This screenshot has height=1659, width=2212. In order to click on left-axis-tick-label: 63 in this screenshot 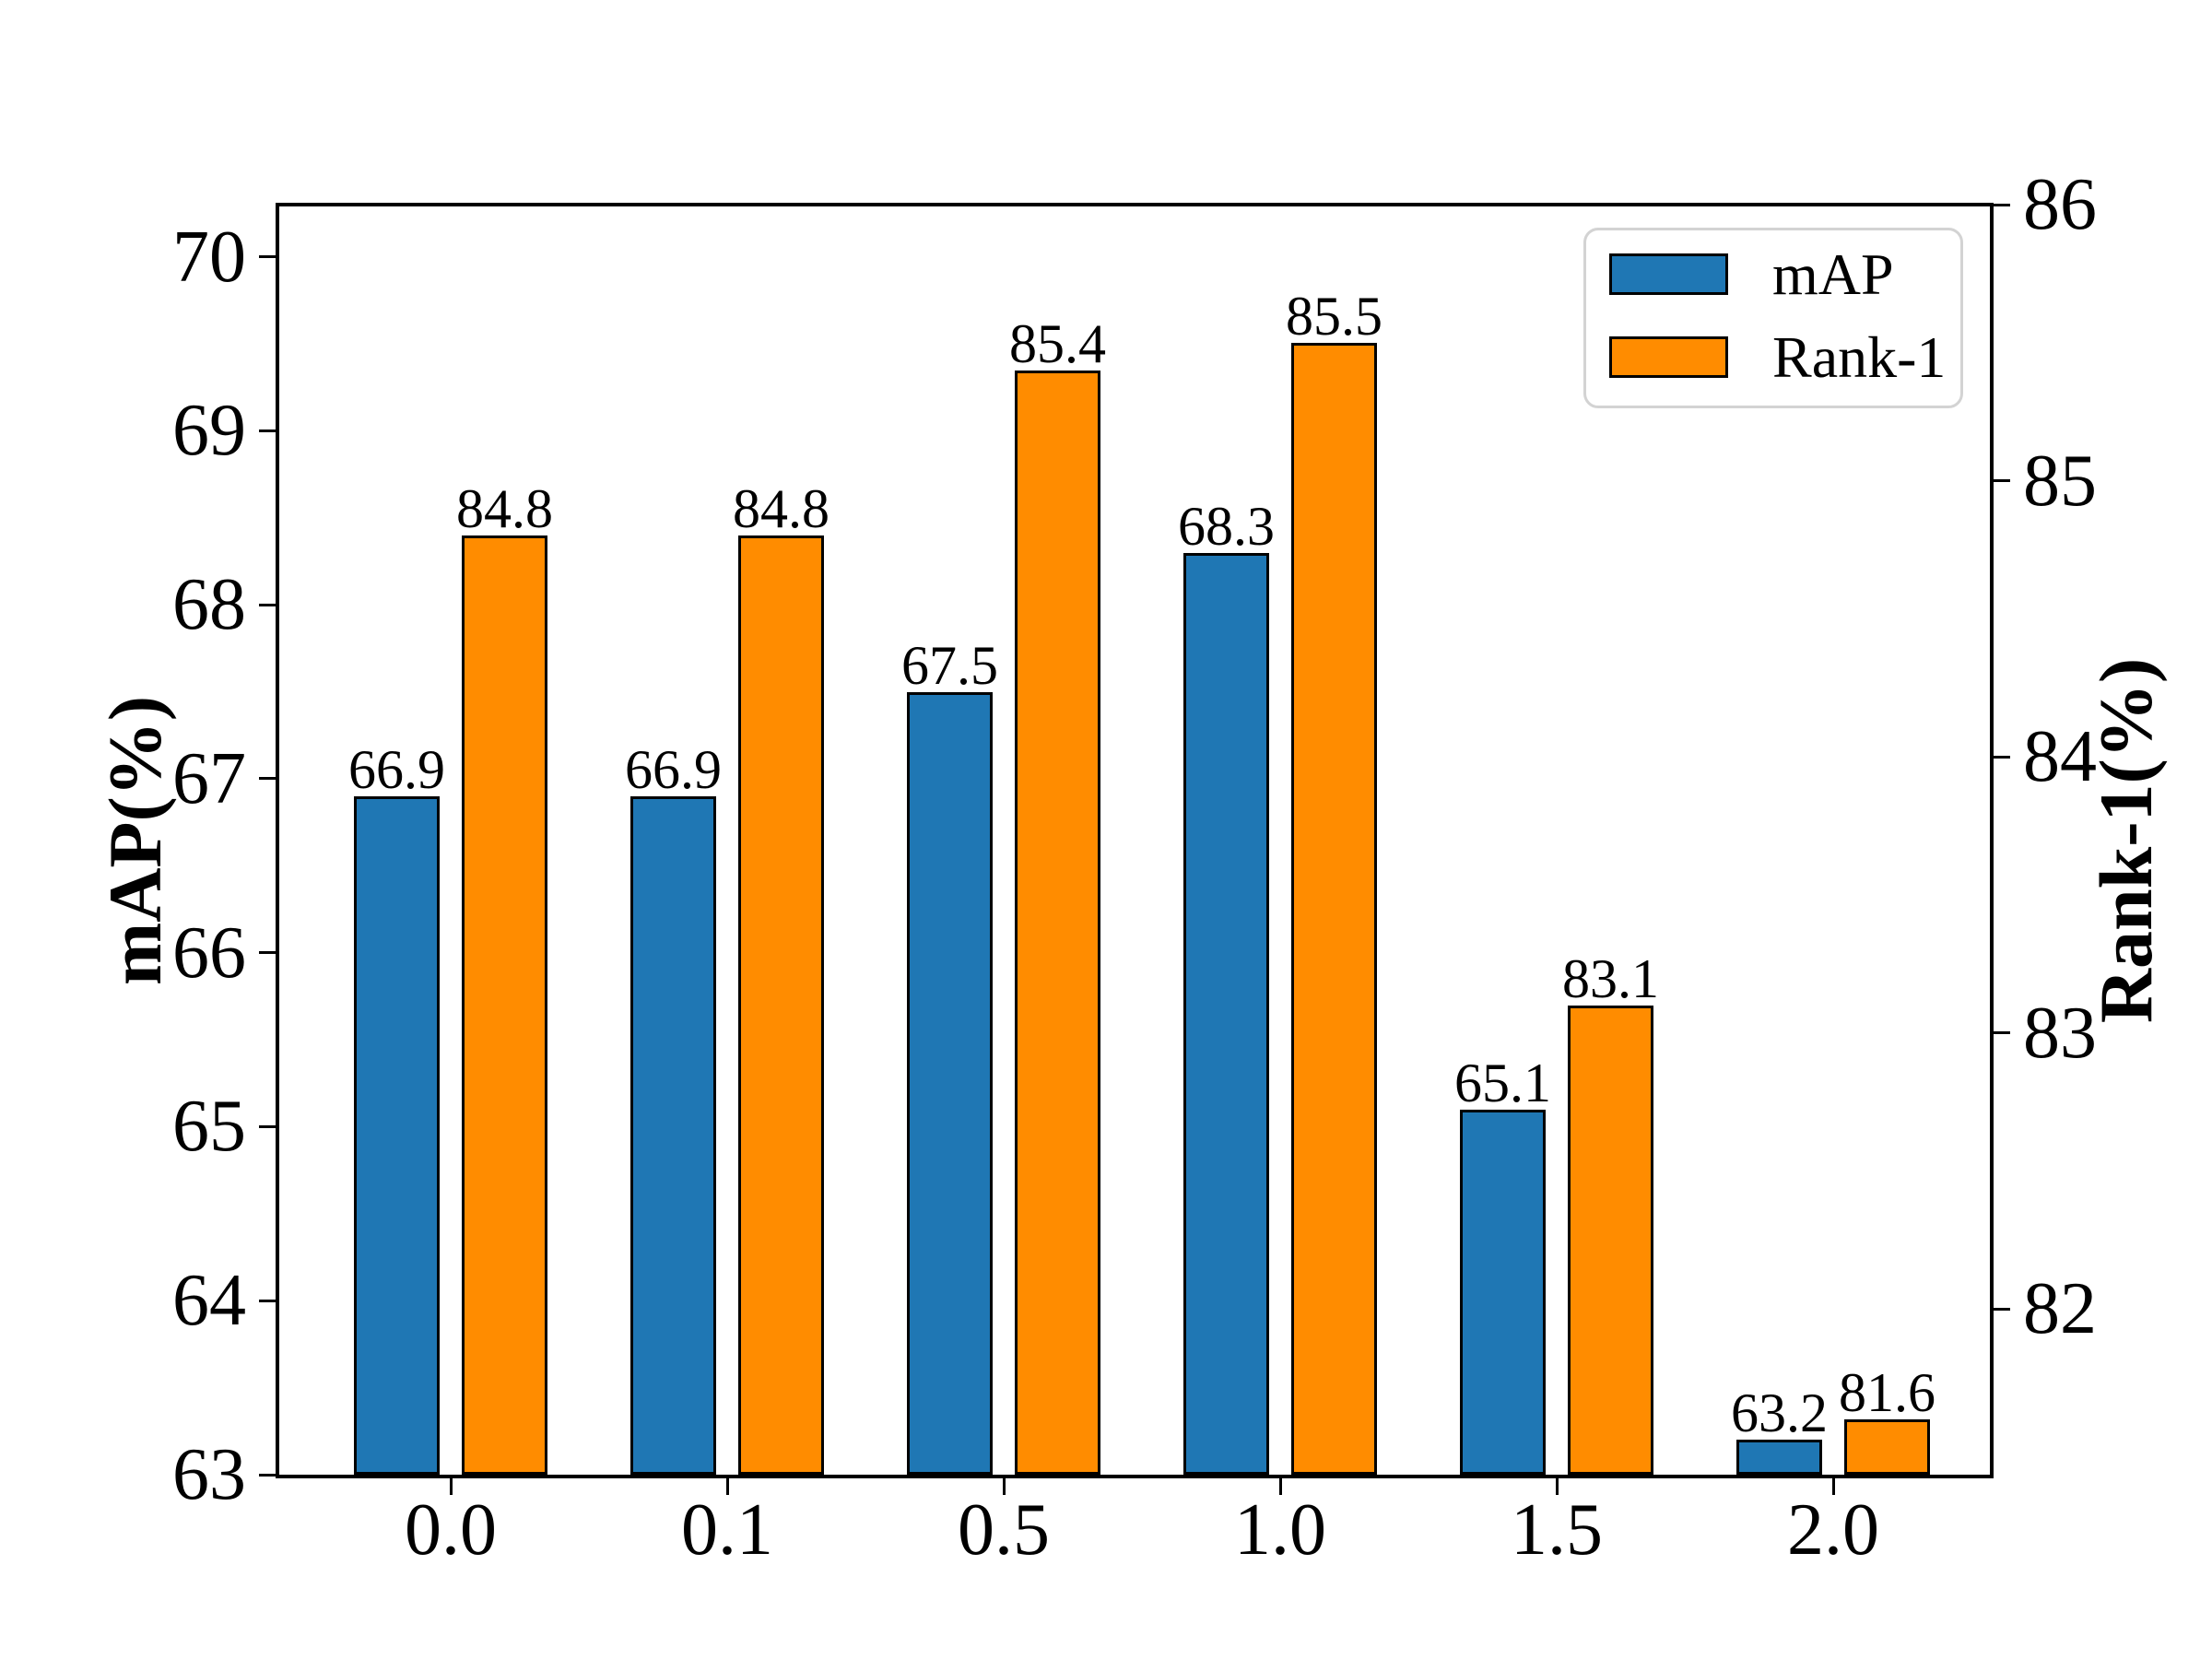, I will do `click(209, 1474)`.